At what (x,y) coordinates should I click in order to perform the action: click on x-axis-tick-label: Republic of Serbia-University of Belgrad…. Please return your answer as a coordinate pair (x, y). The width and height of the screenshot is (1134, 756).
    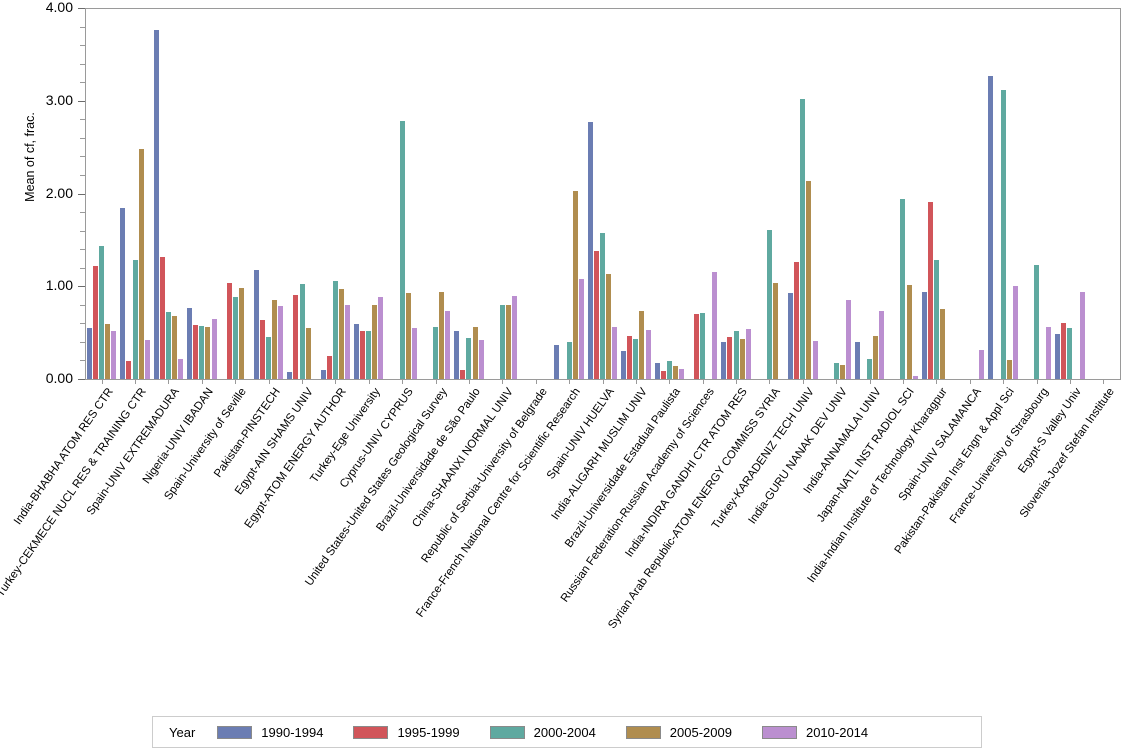
    Looking at the image, I should click on (484, 476).